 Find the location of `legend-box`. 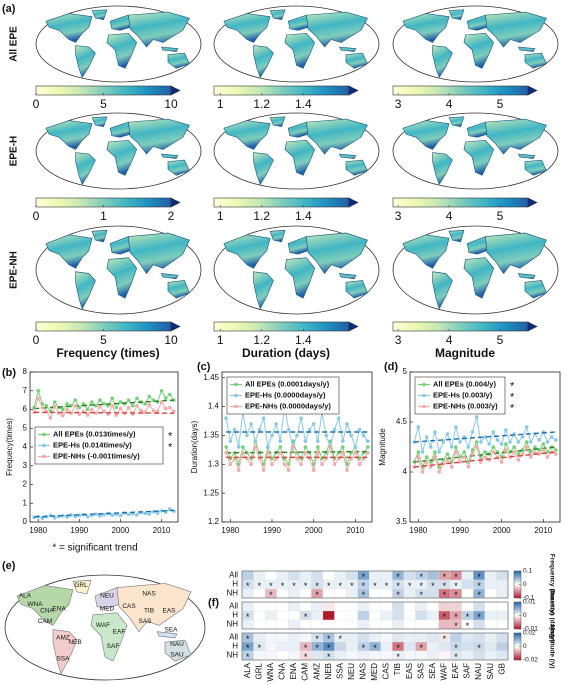

legend-box is located at coordinates (99, 445).